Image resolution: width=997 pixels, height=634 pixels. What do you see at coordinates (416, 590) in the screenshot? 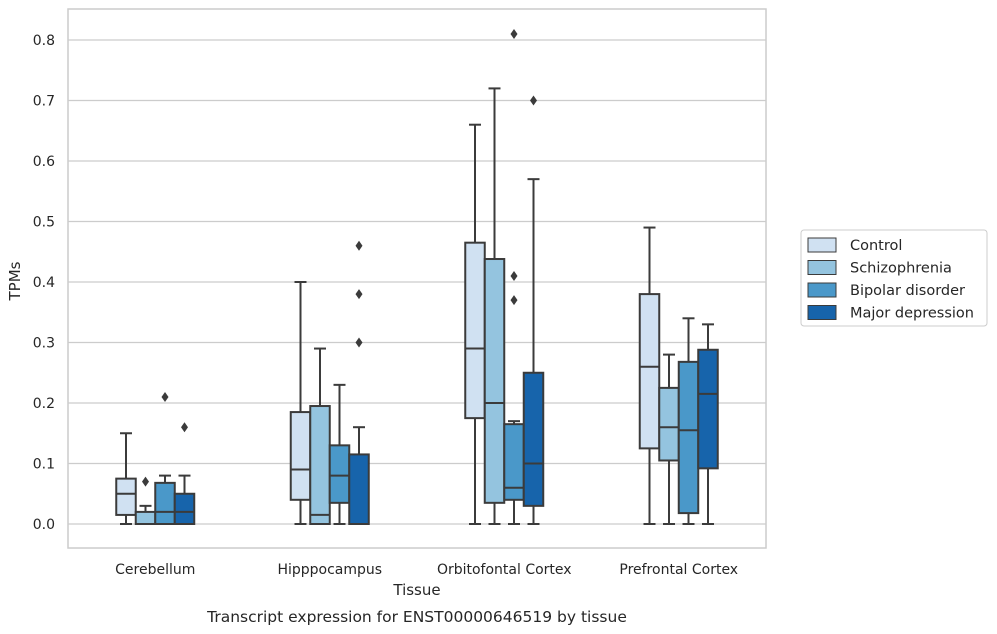
I see `x-axis-title: Tissue` at bounding box center [416, 590].